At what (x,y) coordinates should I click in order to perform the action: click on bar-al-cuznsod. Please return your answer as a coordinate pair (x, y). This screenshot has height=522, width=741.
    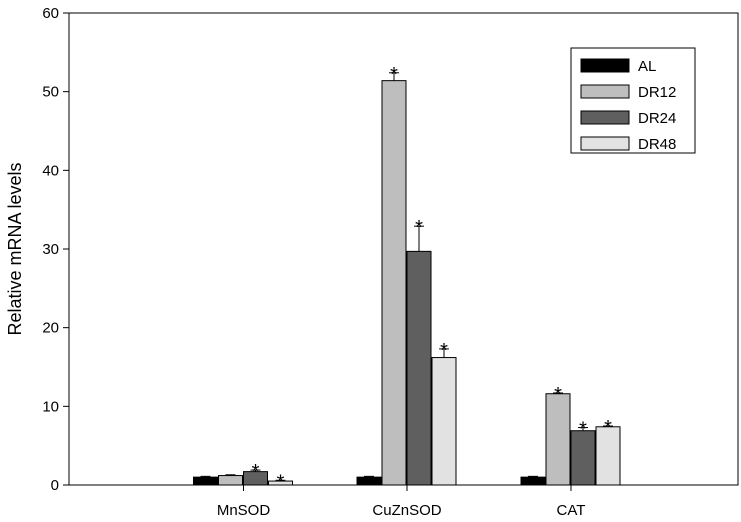
    Looking at the image, I should click on (369, 481).